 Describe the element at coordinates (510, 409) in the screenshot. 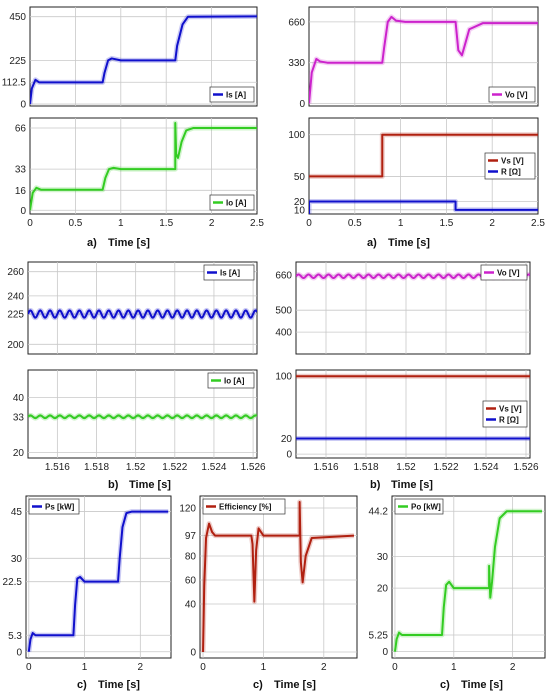

I see `legend-label: Vs [V]` at that location.